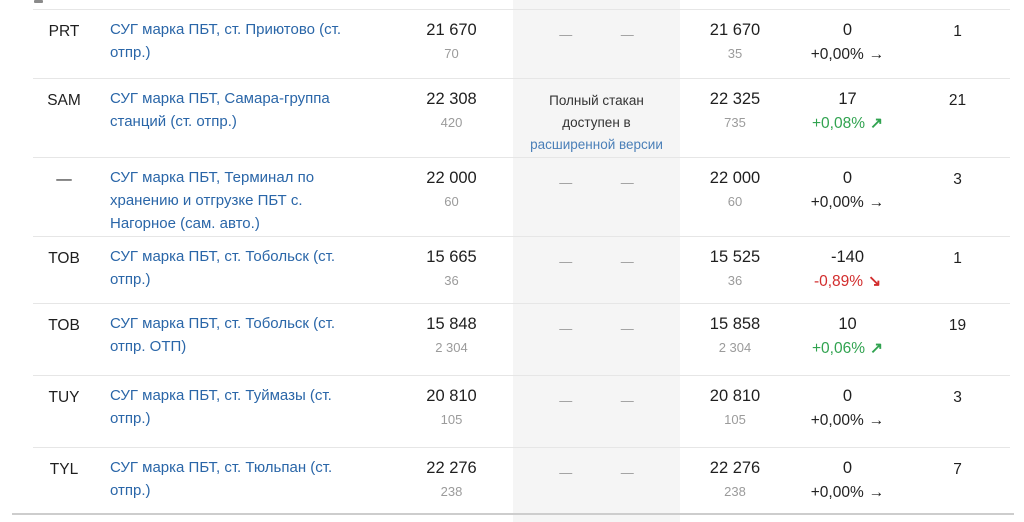 The width and height of the screenshot is (1024, 522). What do you see at coordinates (596, 122) in the screenshot?
I see `upsell-note-line2: доступен в` at bounding box center [596, 122].